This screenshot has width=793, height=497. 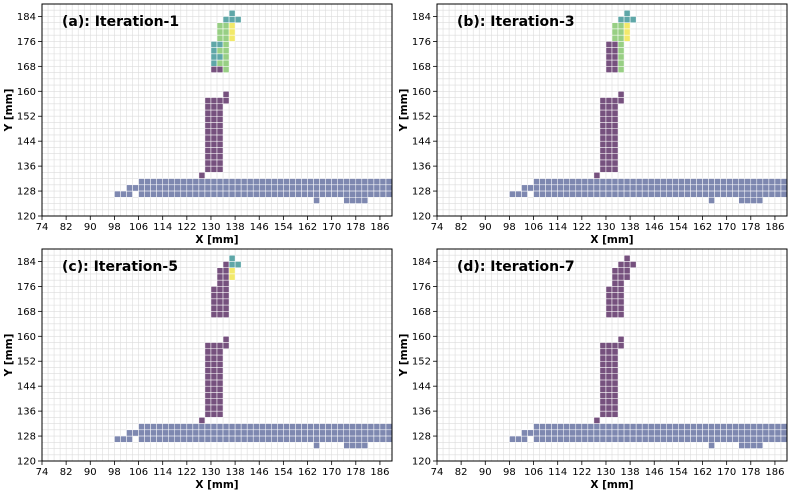 I want to click on cells, so click(x=648, y=106).